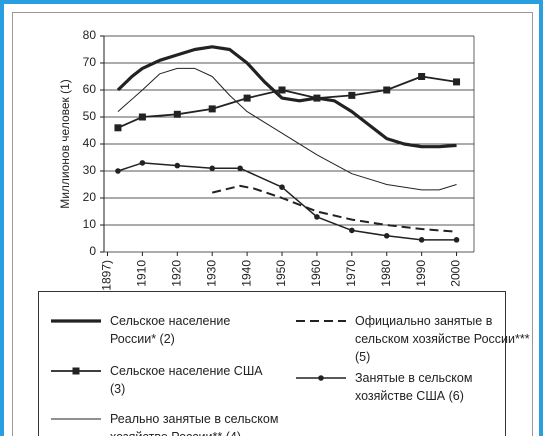 Image resolution: width=543 pixels, height=436 pixels. I want to click on x-tick-label: 1990, so click(421, 273).